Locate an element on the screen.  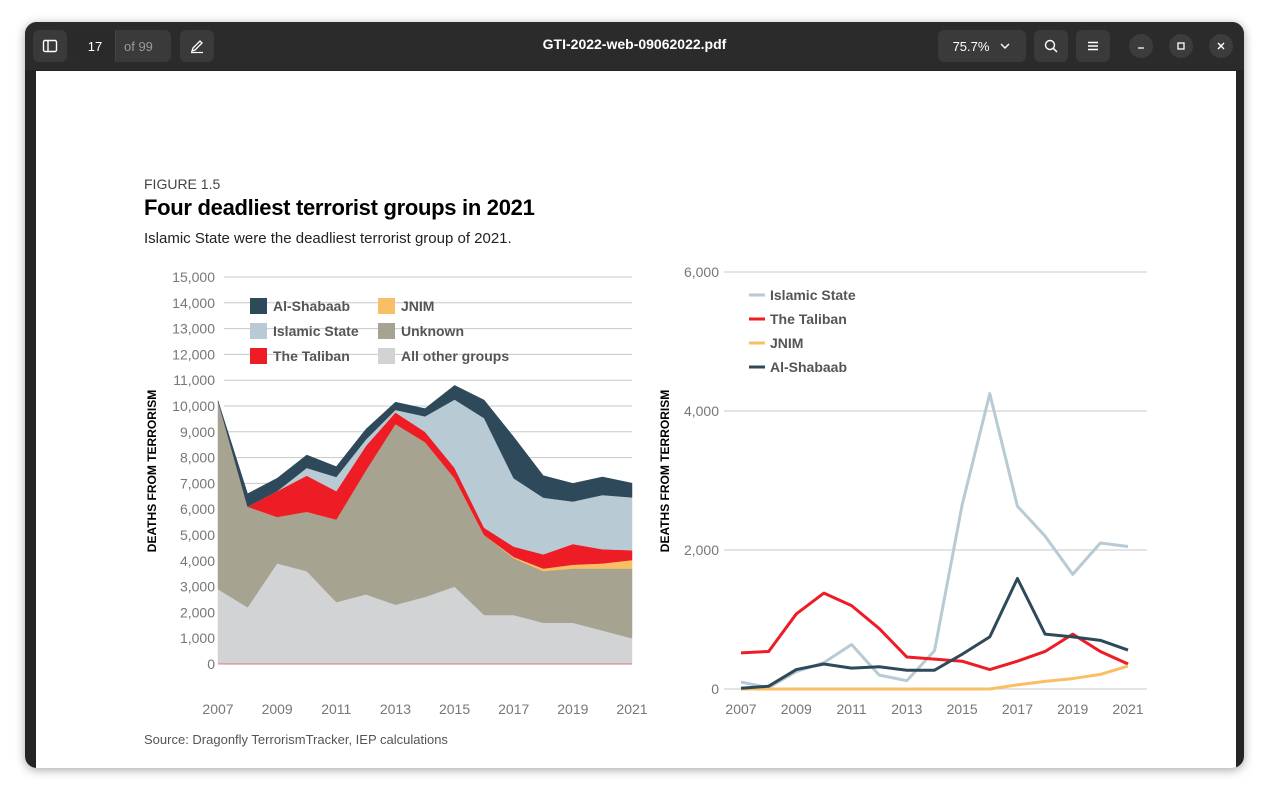
sidebar-toggle-icon is located at coordinates (50, 46).